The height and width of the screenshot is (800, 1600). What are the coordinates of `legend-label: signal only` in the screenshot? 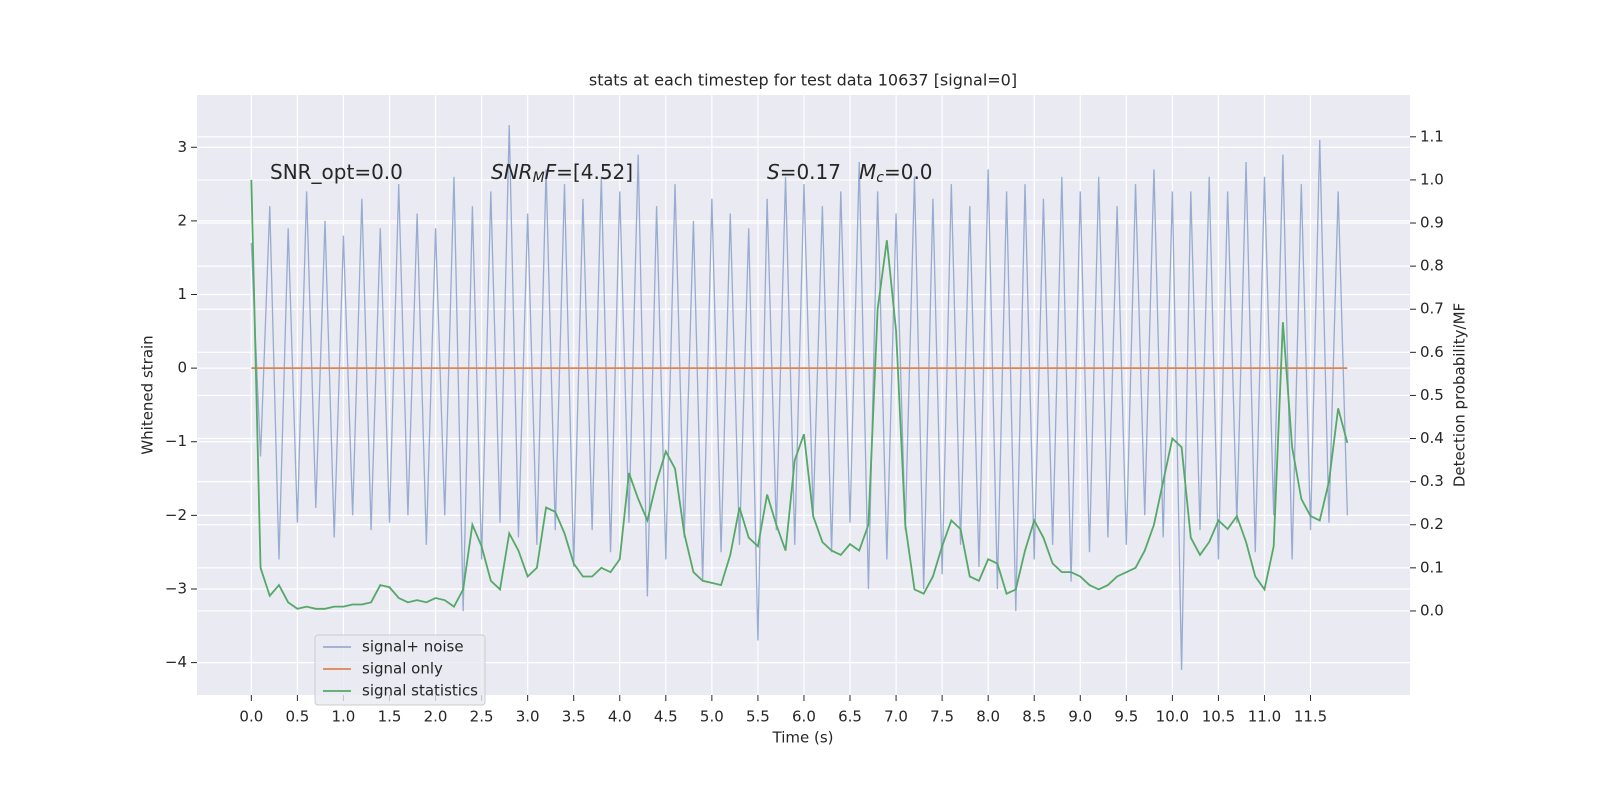 It's located at (402, 669).